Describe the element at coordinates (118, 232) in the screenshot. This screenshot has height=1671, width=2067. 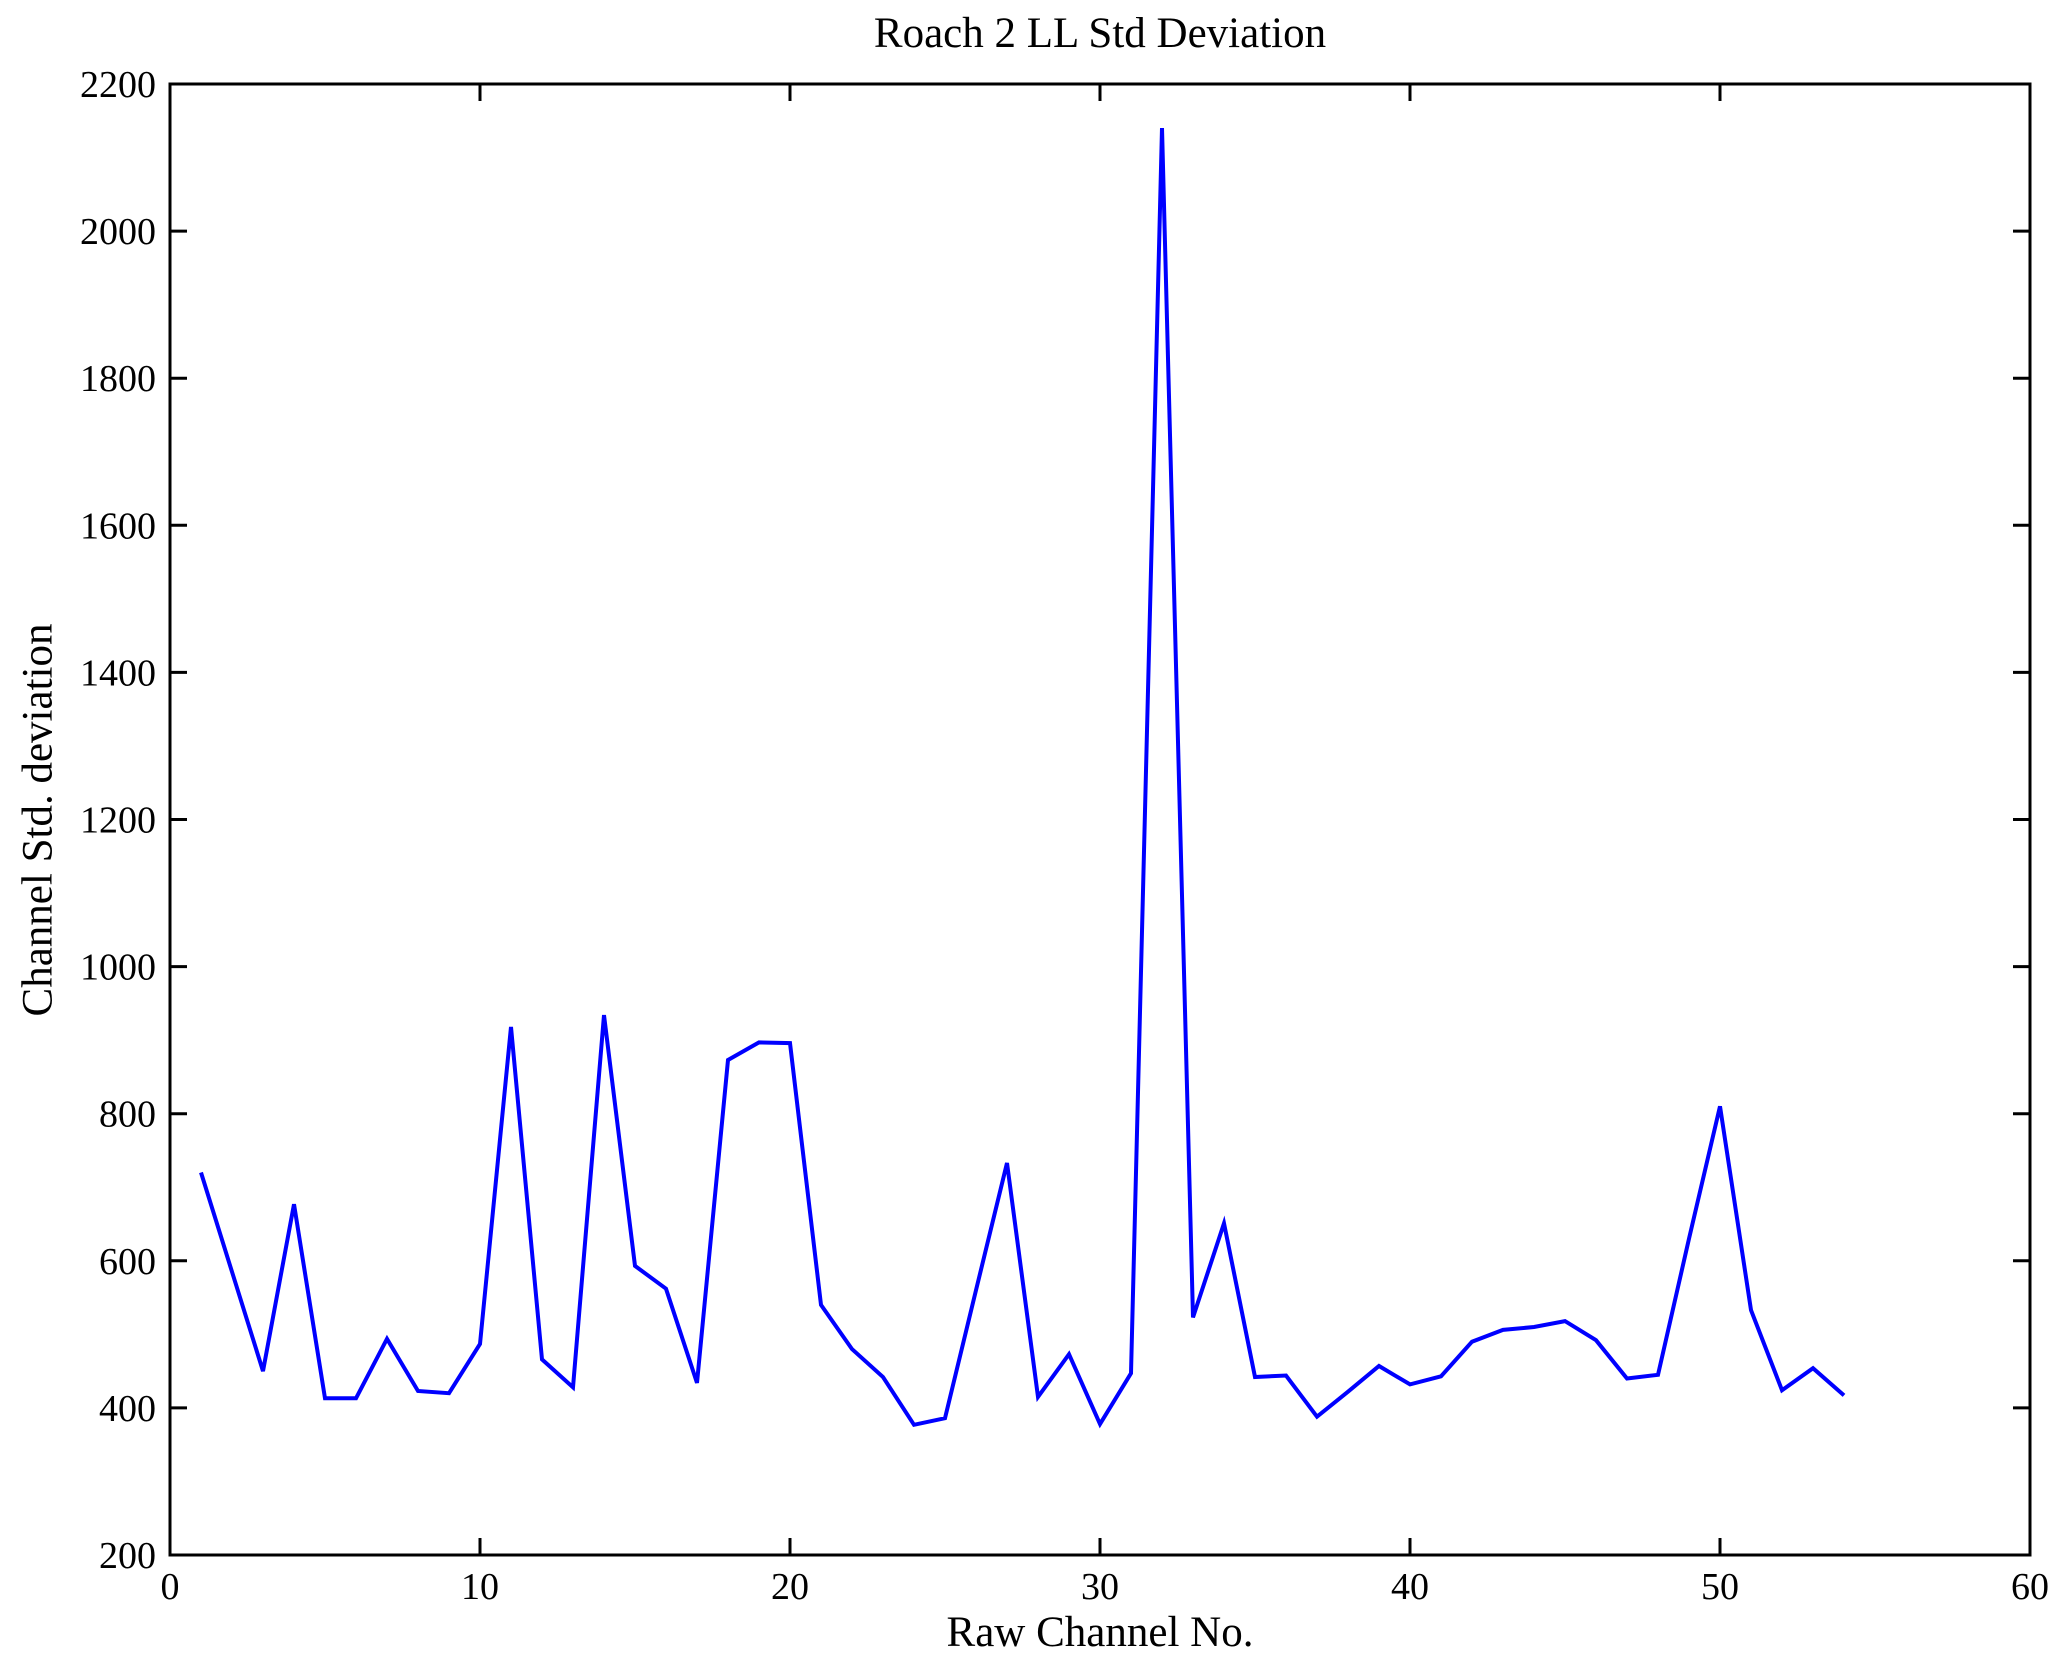
I see `y-tick-label: 2000` at that location.